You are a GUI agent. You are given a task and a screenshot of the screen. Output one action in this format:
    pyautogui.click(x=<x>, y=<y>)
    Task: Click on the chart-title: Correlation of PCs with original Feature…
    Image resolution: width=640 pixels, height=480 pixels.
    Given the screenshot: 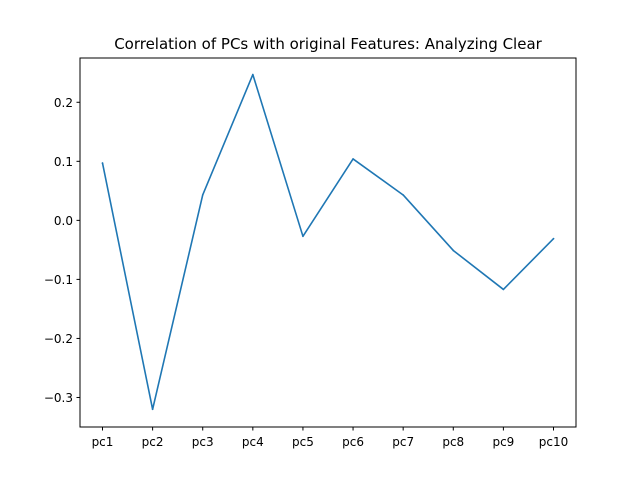 What is the action you would take?
    pyautogui.click(x=328, y=44)
    